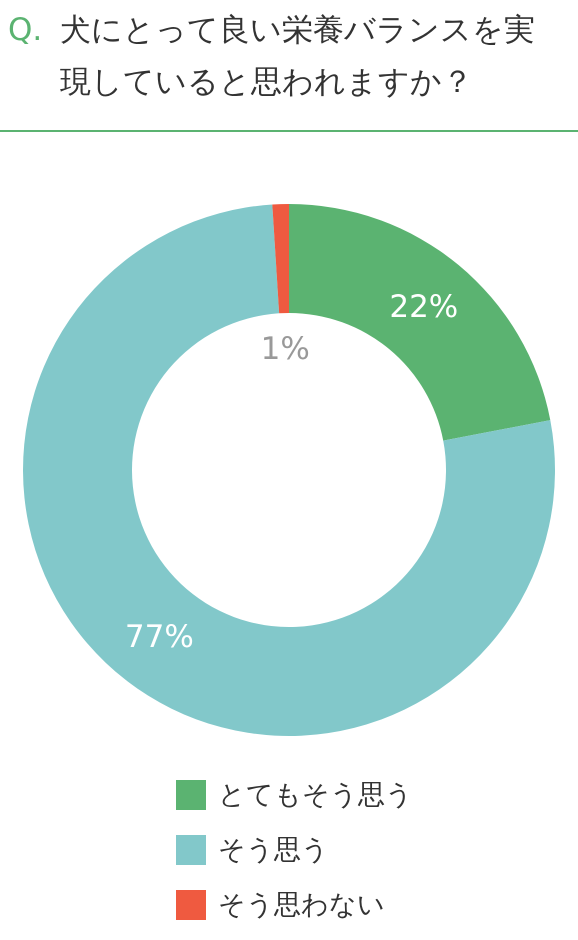 The height and width of the screenshot is (940, 578). What do you see at coordinates (285, 349) in the screenshot?
I see `data-label: 1%` at bounding box center [285, 349].